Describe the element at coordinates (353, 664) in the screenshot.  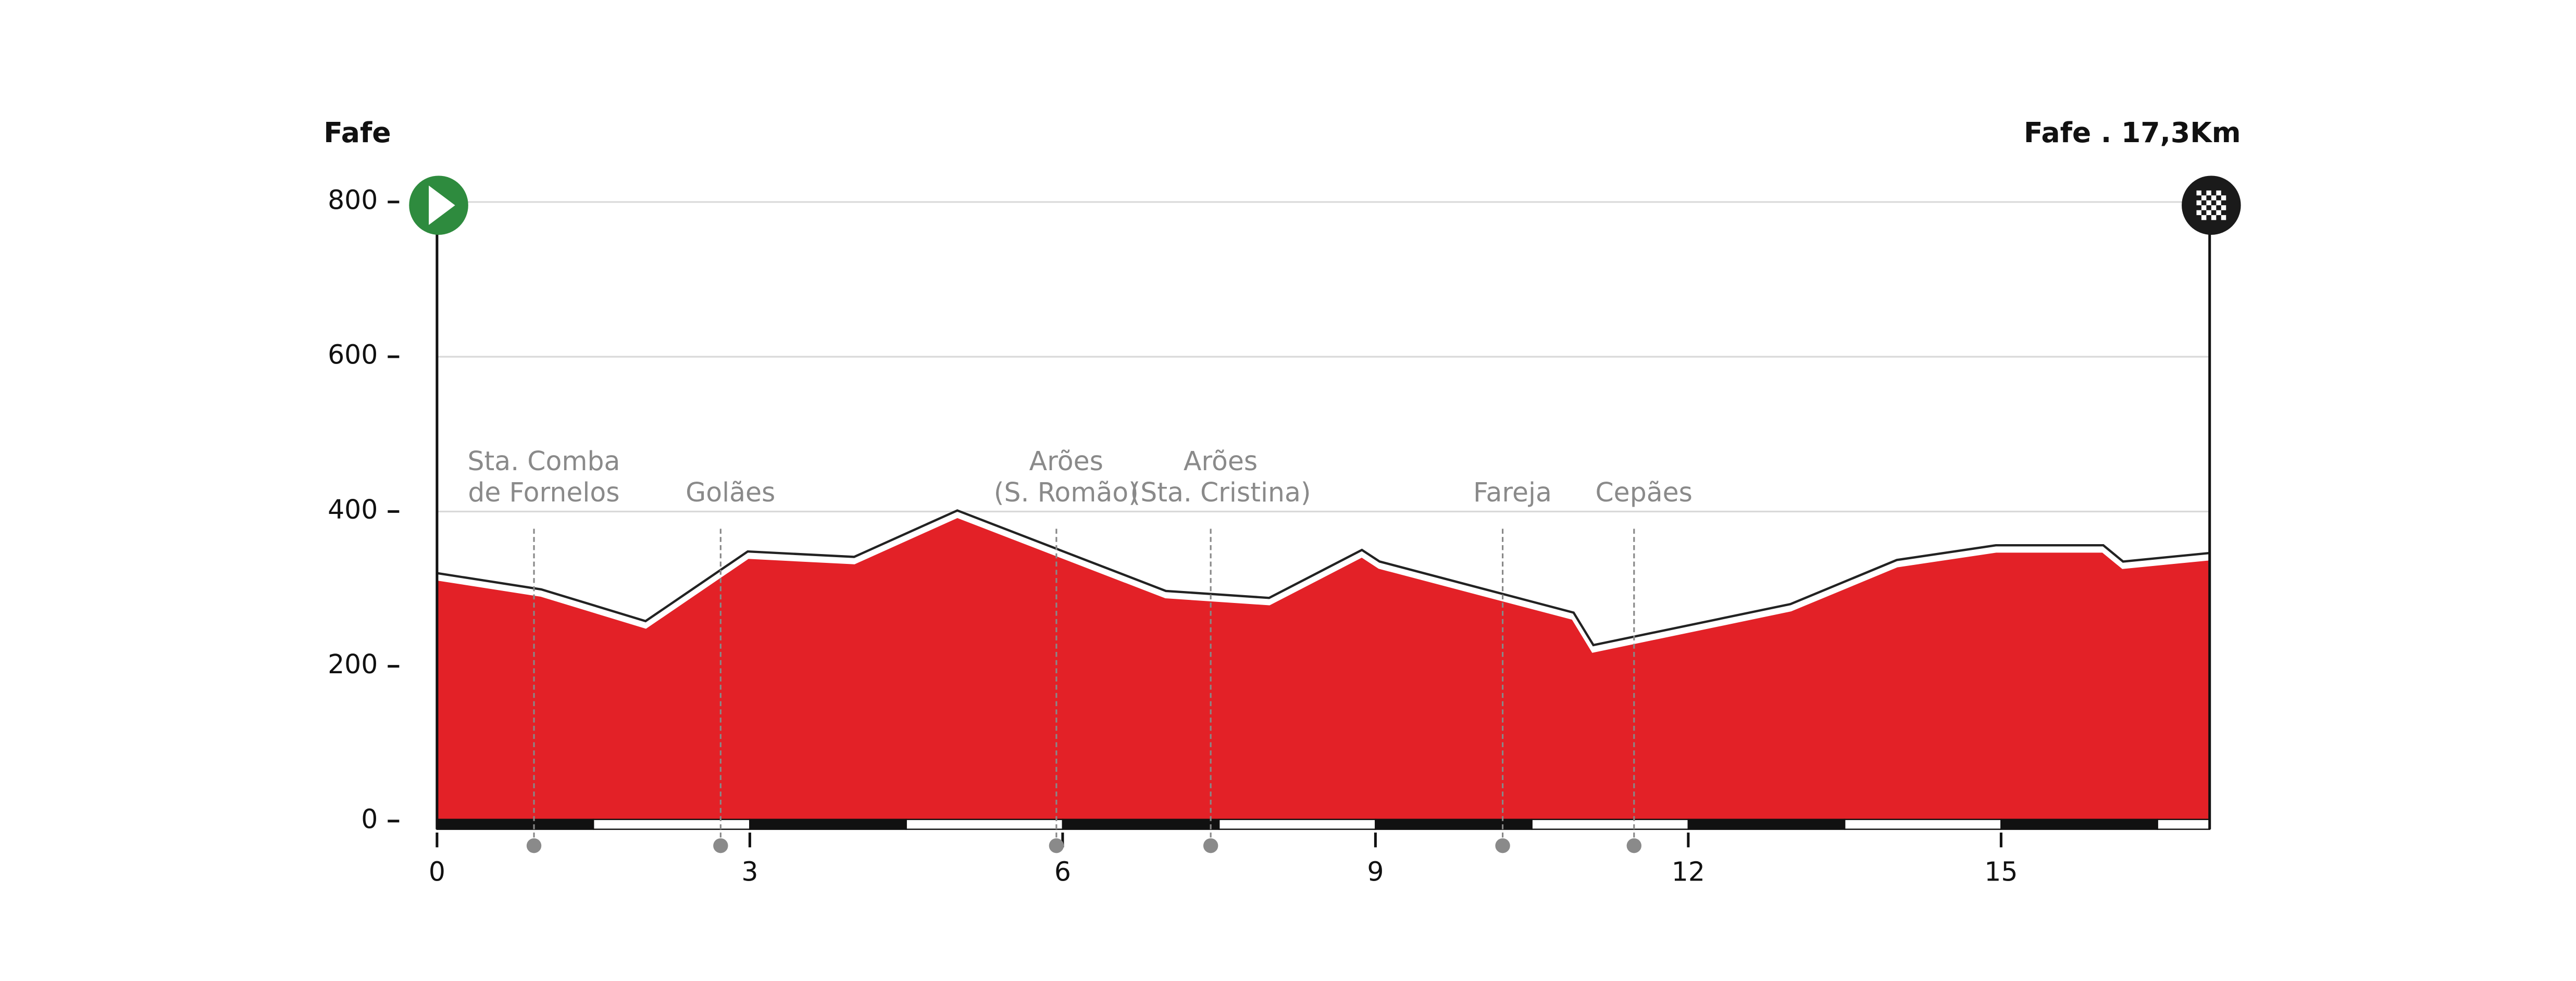
I see `y-tick-label: 200` at that location.